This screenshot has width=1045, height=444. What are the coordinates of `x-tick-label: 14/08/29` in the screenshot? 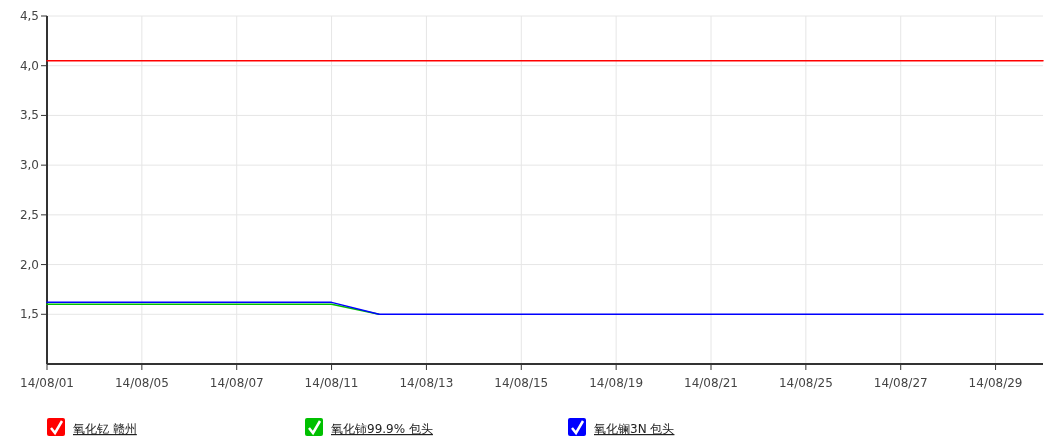 It's located at (995, 383).